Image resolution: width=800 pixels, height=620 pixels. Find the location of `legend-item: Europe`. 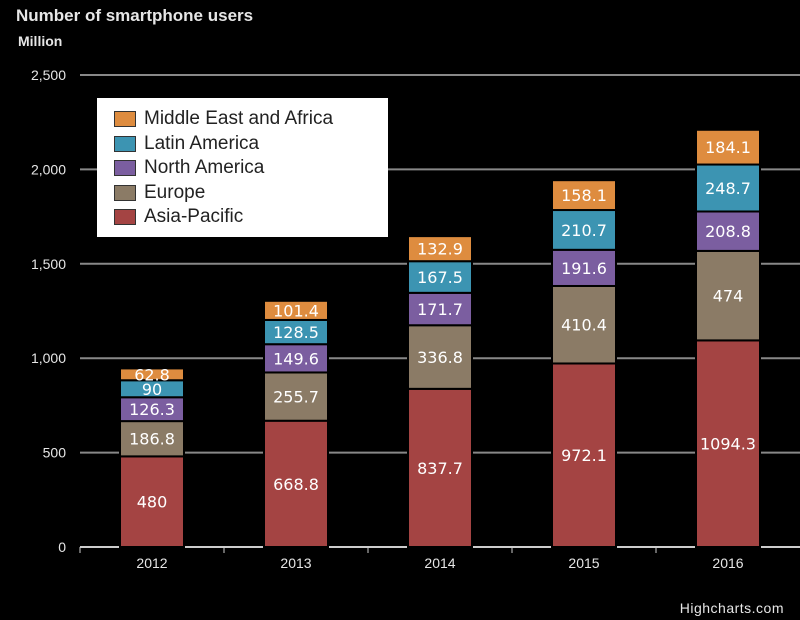

legend-item: Europe is located at coordinates (242, 193).